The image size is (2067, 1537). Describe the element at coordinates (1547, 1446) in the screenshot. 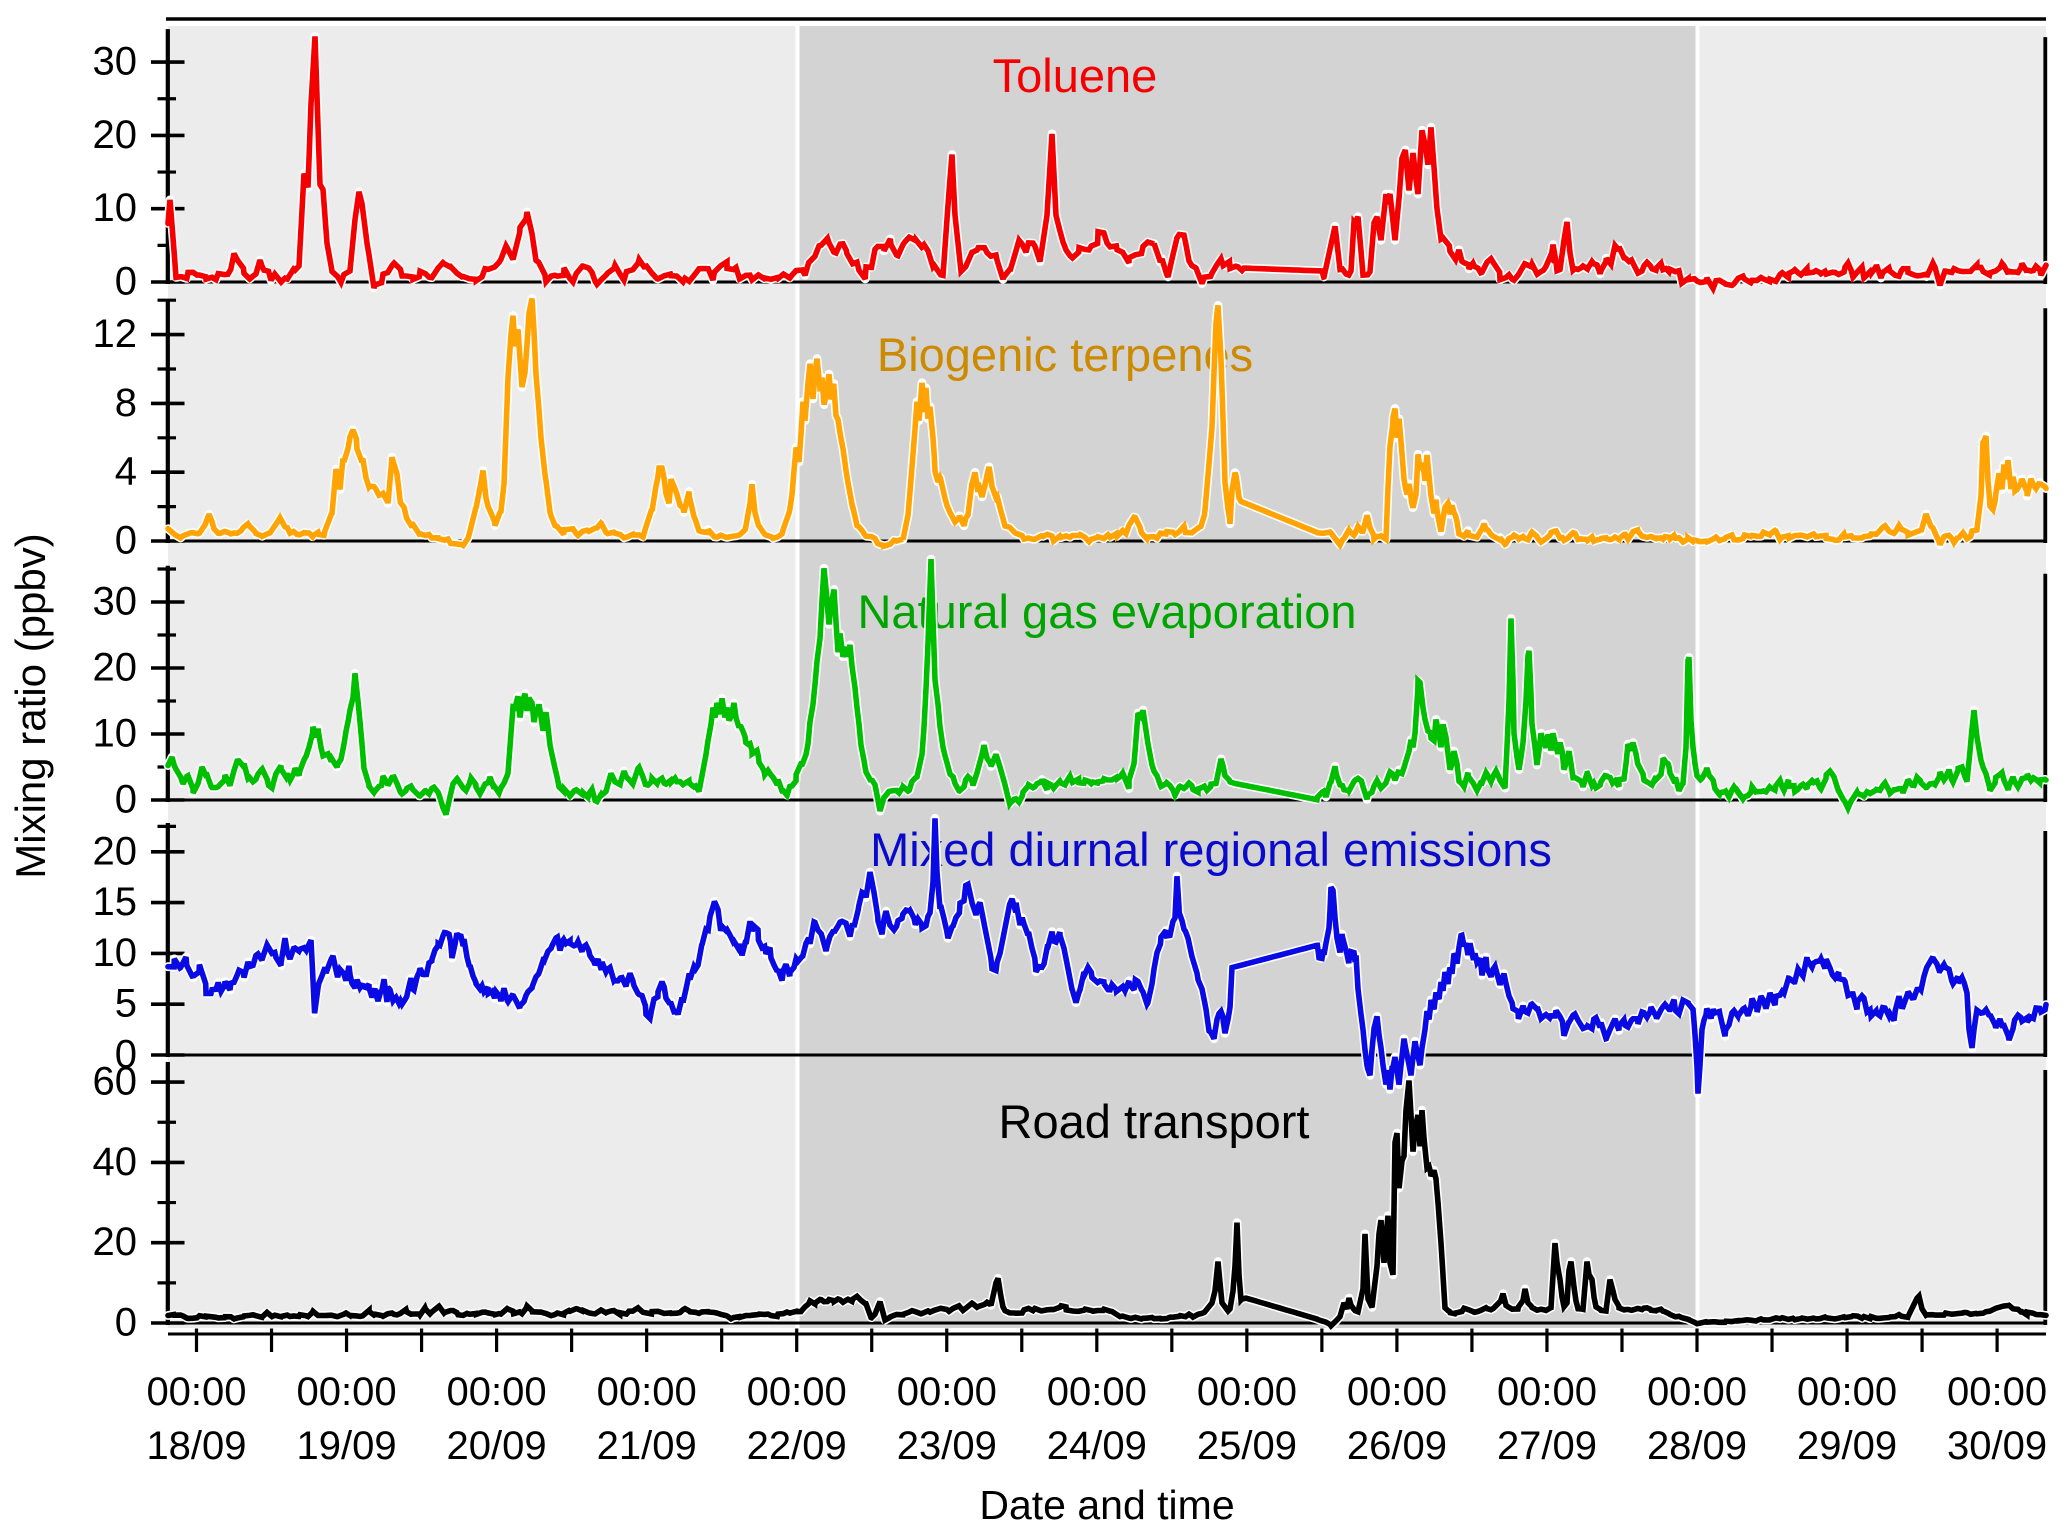

I see `svg-text: 27/09` at that location.